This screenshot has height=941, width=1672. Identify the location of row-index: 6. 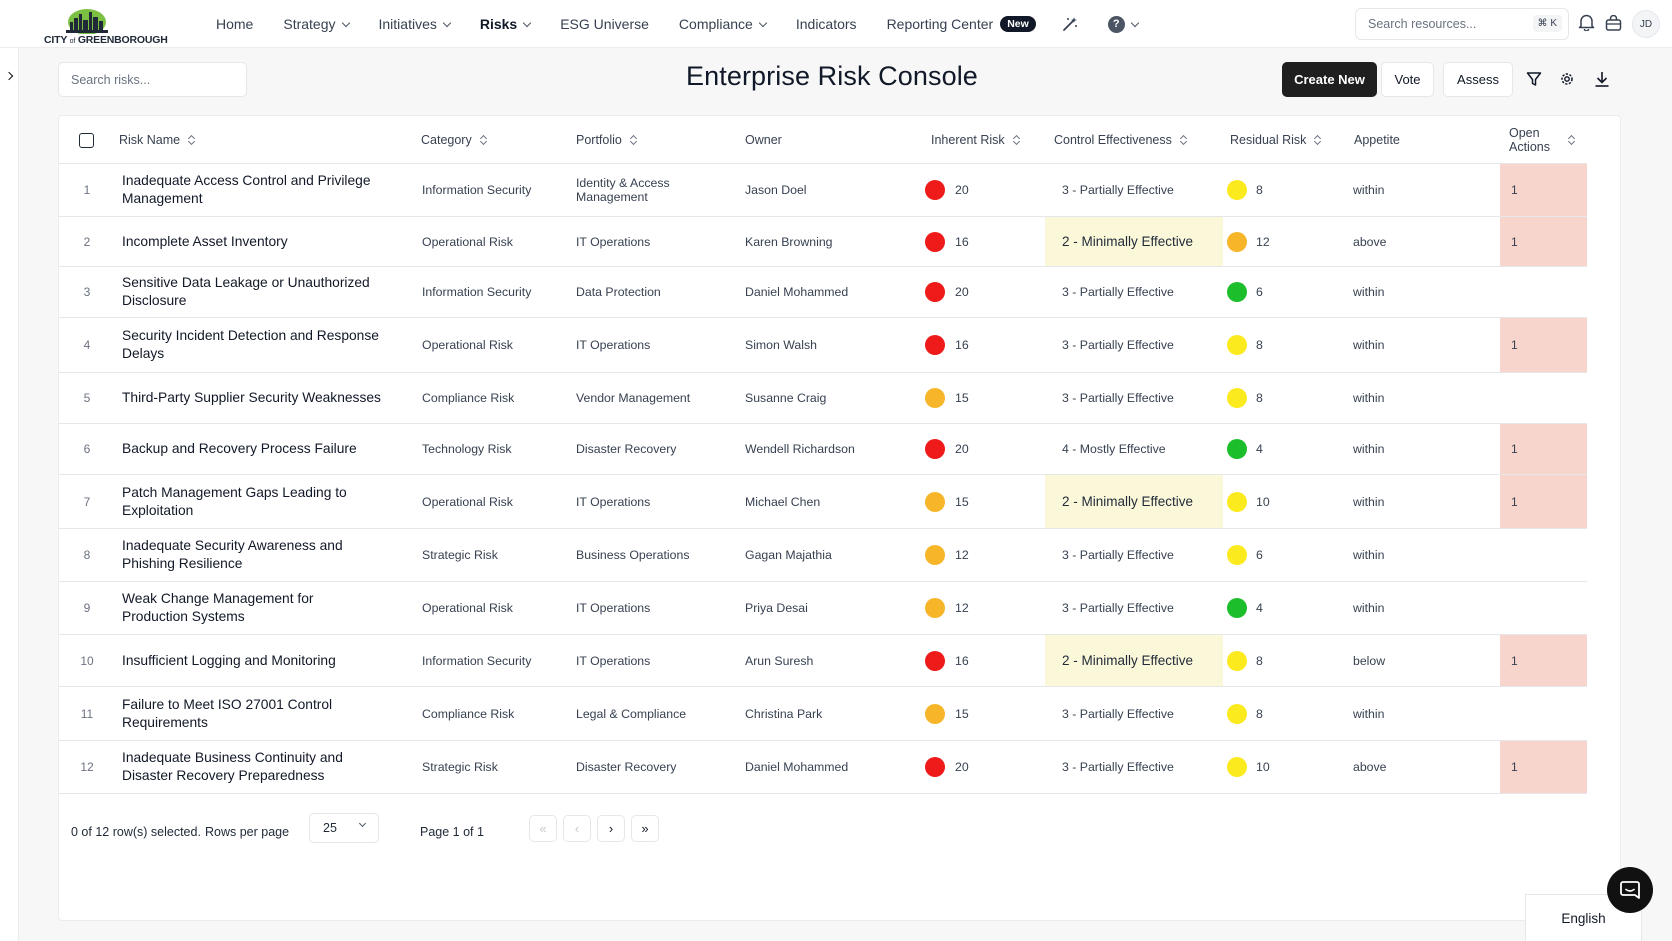
(87, 449).